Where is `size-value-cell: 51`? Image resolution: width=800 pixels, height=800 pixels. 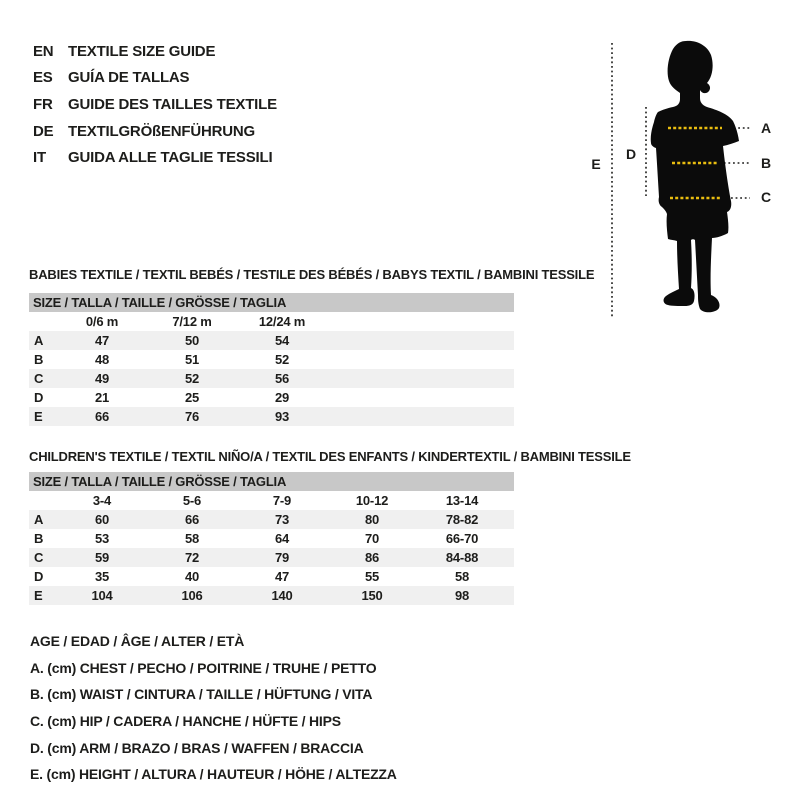 size-value-cell: 51 is located at coordinates (192, 359).